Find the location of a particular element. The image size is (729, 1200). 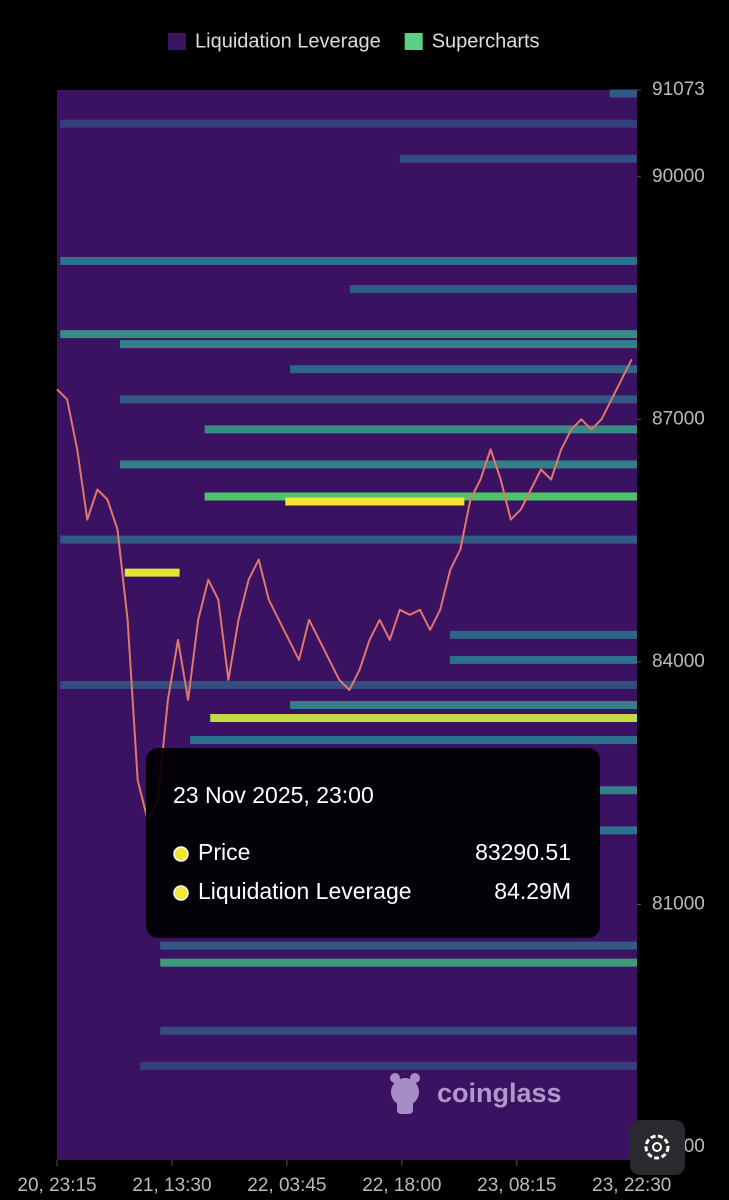

legend-label: Supercharts is located at coordinates (486, 41).